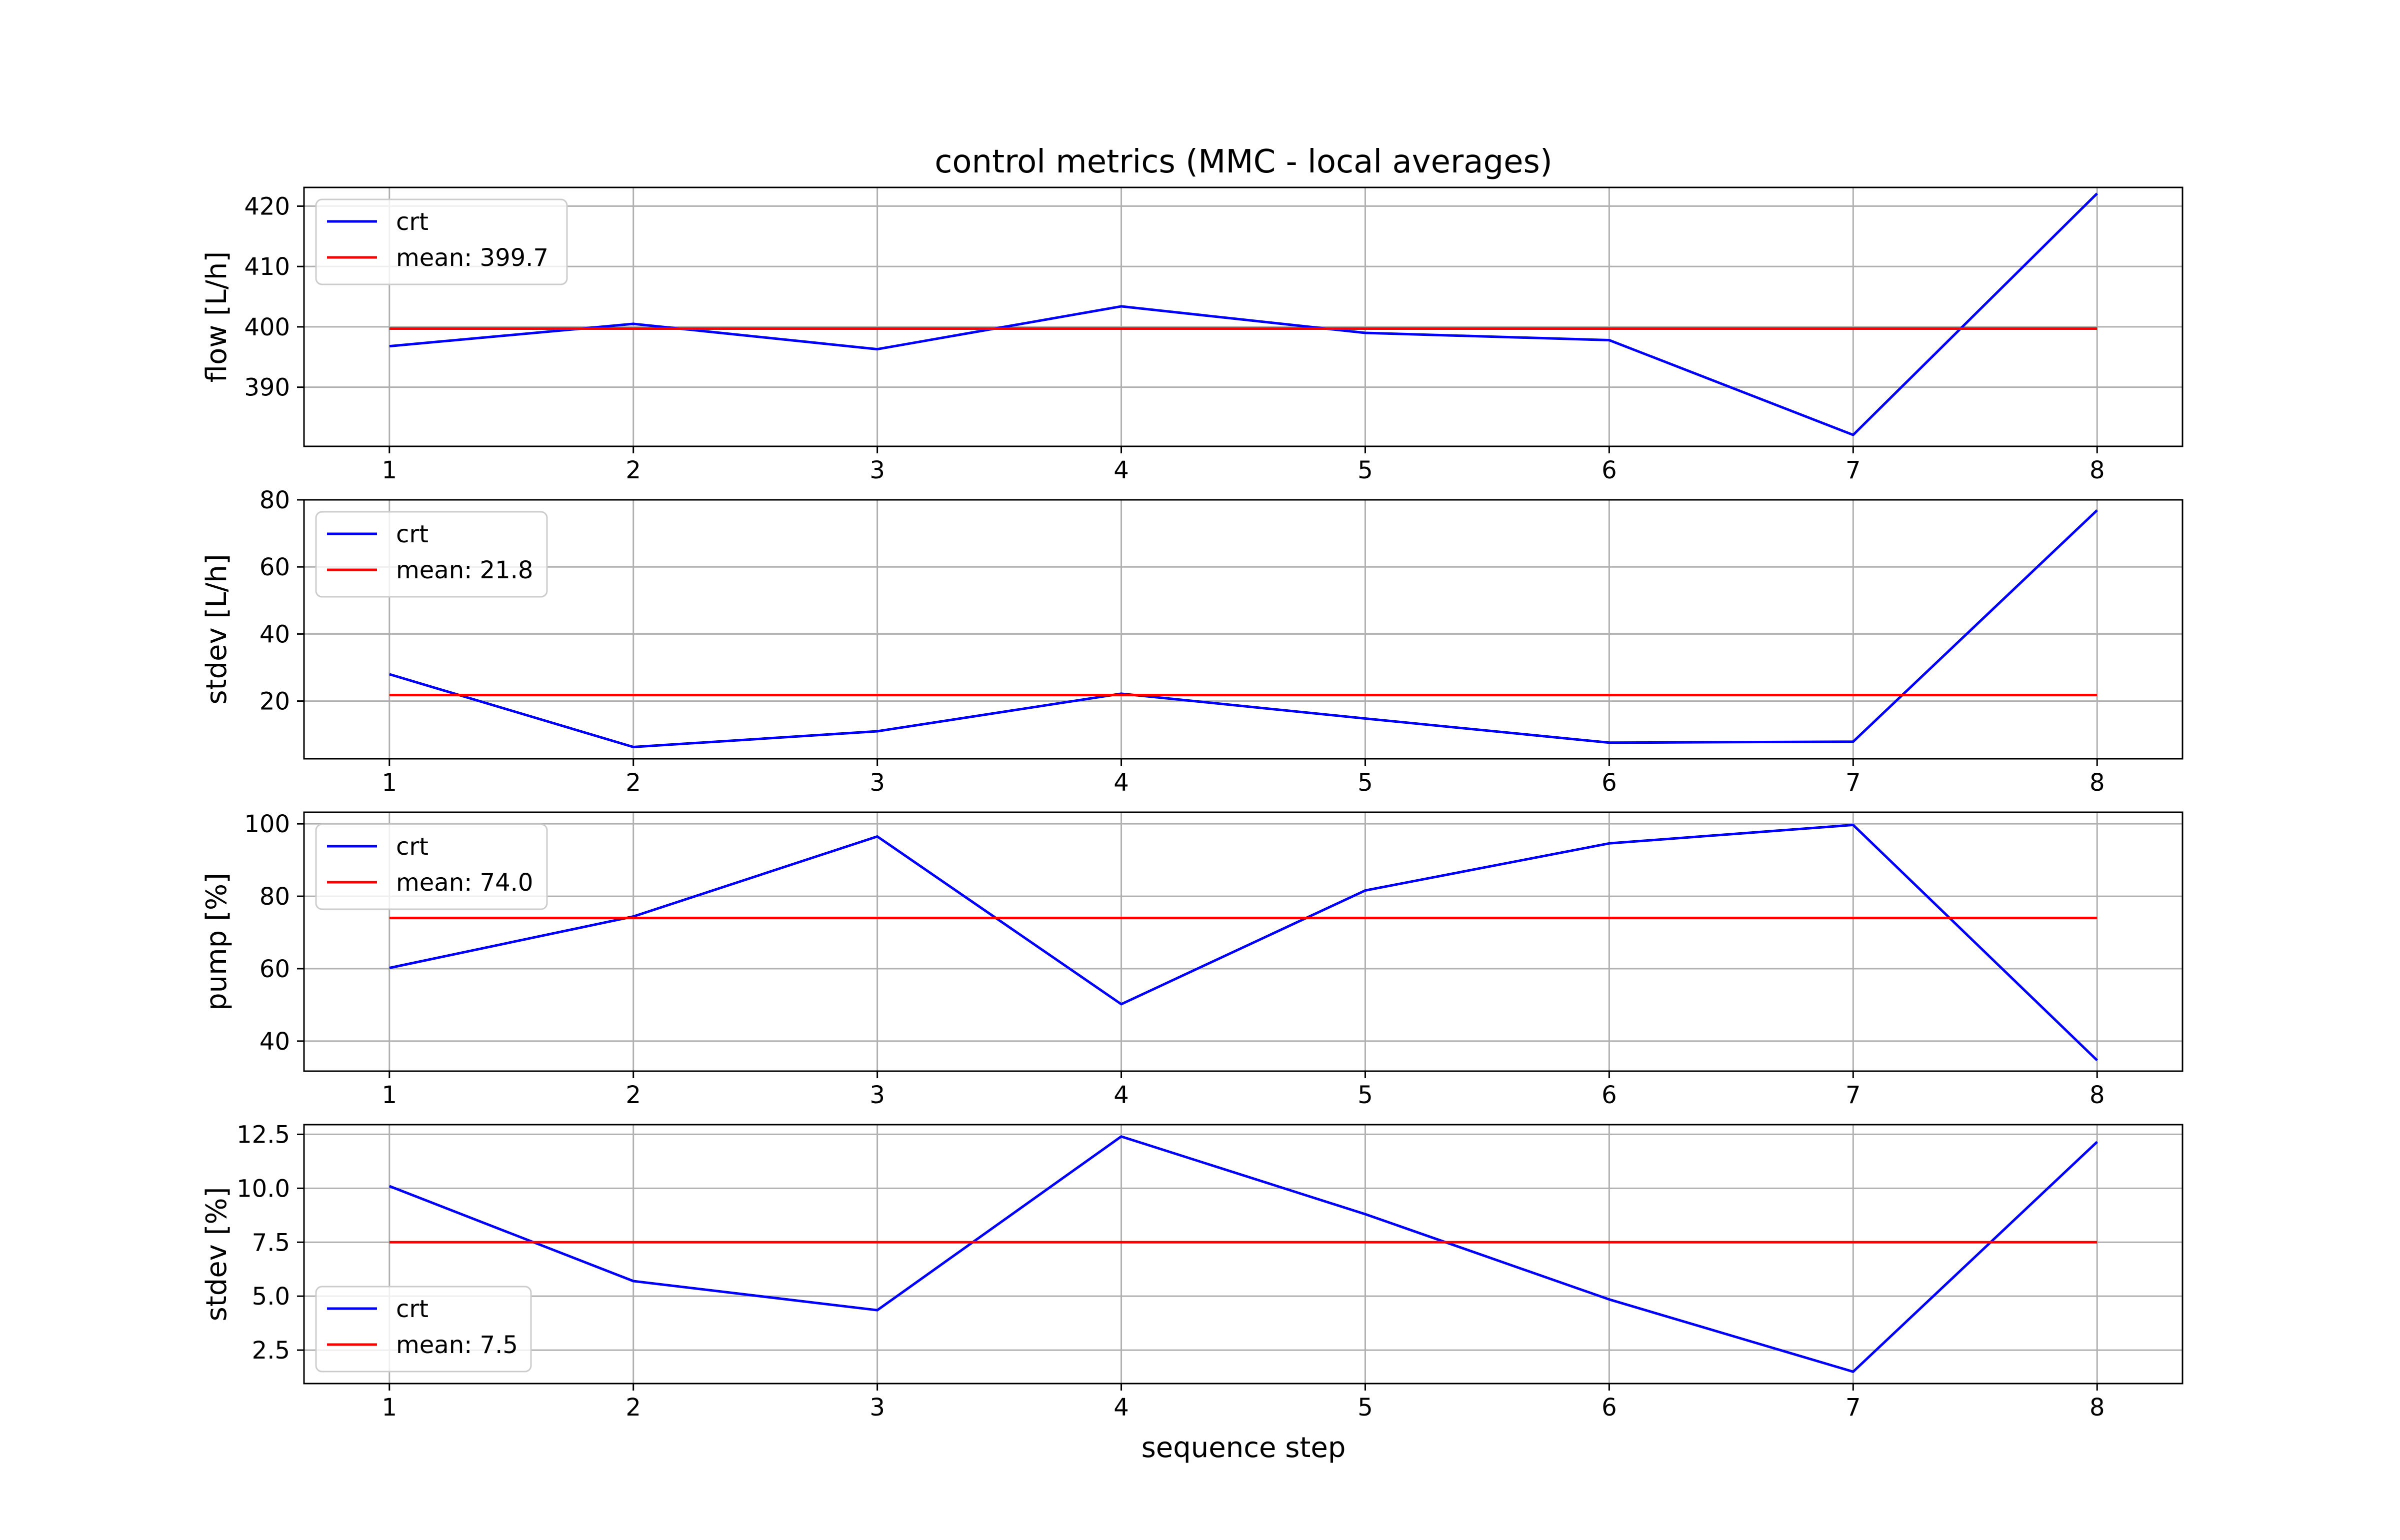 The width and height of the screenshot is (2400, 1540). Describe the element at coordinates (216, 942) in the screenshot. I see `y-axis-label: pump [%]` at that location.